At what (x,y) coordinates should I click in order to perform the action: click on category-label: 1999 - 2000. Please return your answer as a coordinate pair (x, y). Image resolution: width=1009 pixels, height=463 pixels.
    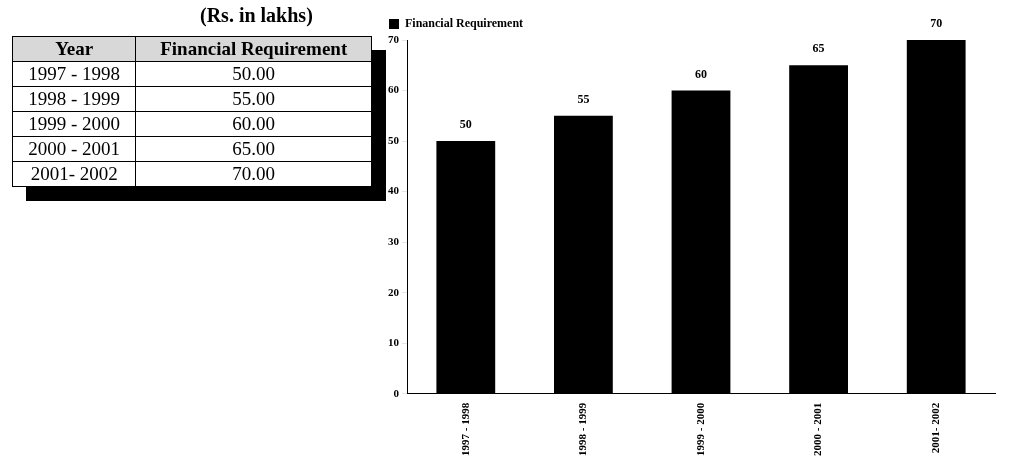
    Looking at the image, I should click on (74, 123).